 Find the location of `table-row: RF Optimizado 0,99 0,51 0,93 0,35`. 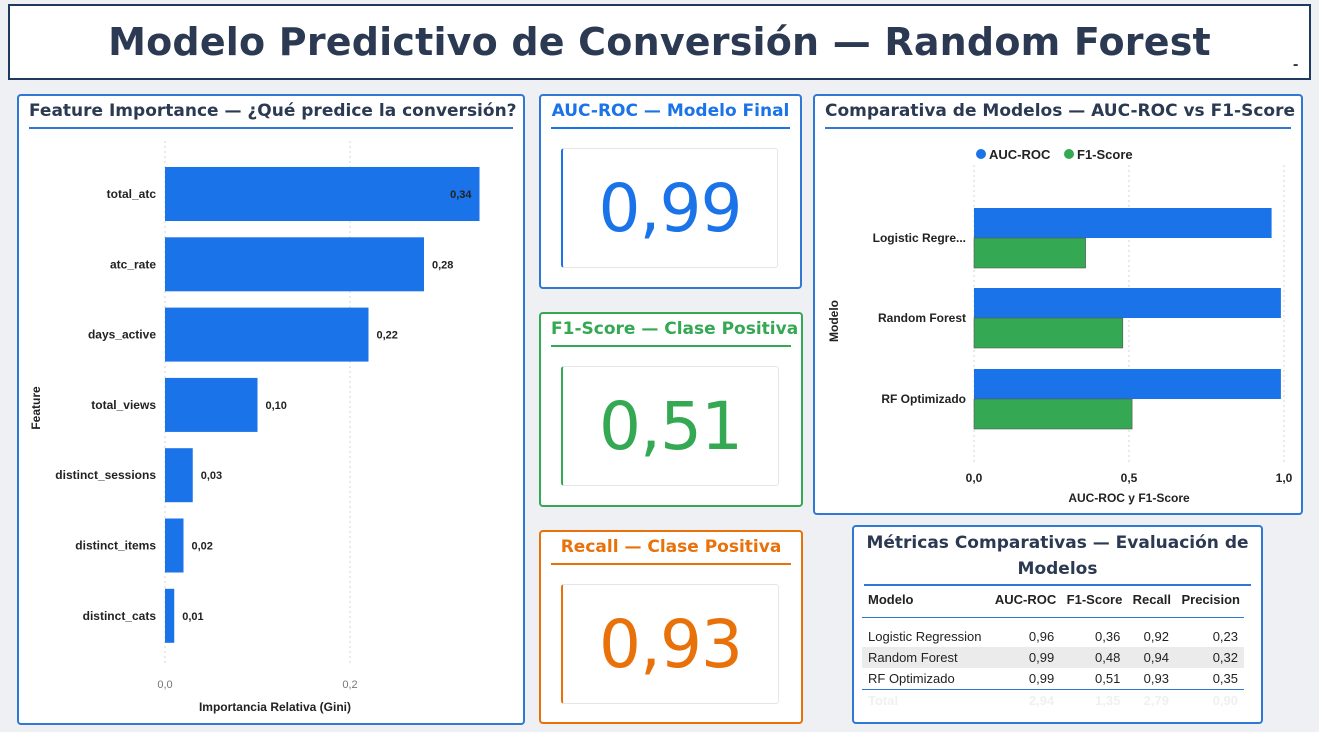

table-row: RF Optimizado 0,99 0,51 0,93 0,35 is located at coordinates (1053, 679).